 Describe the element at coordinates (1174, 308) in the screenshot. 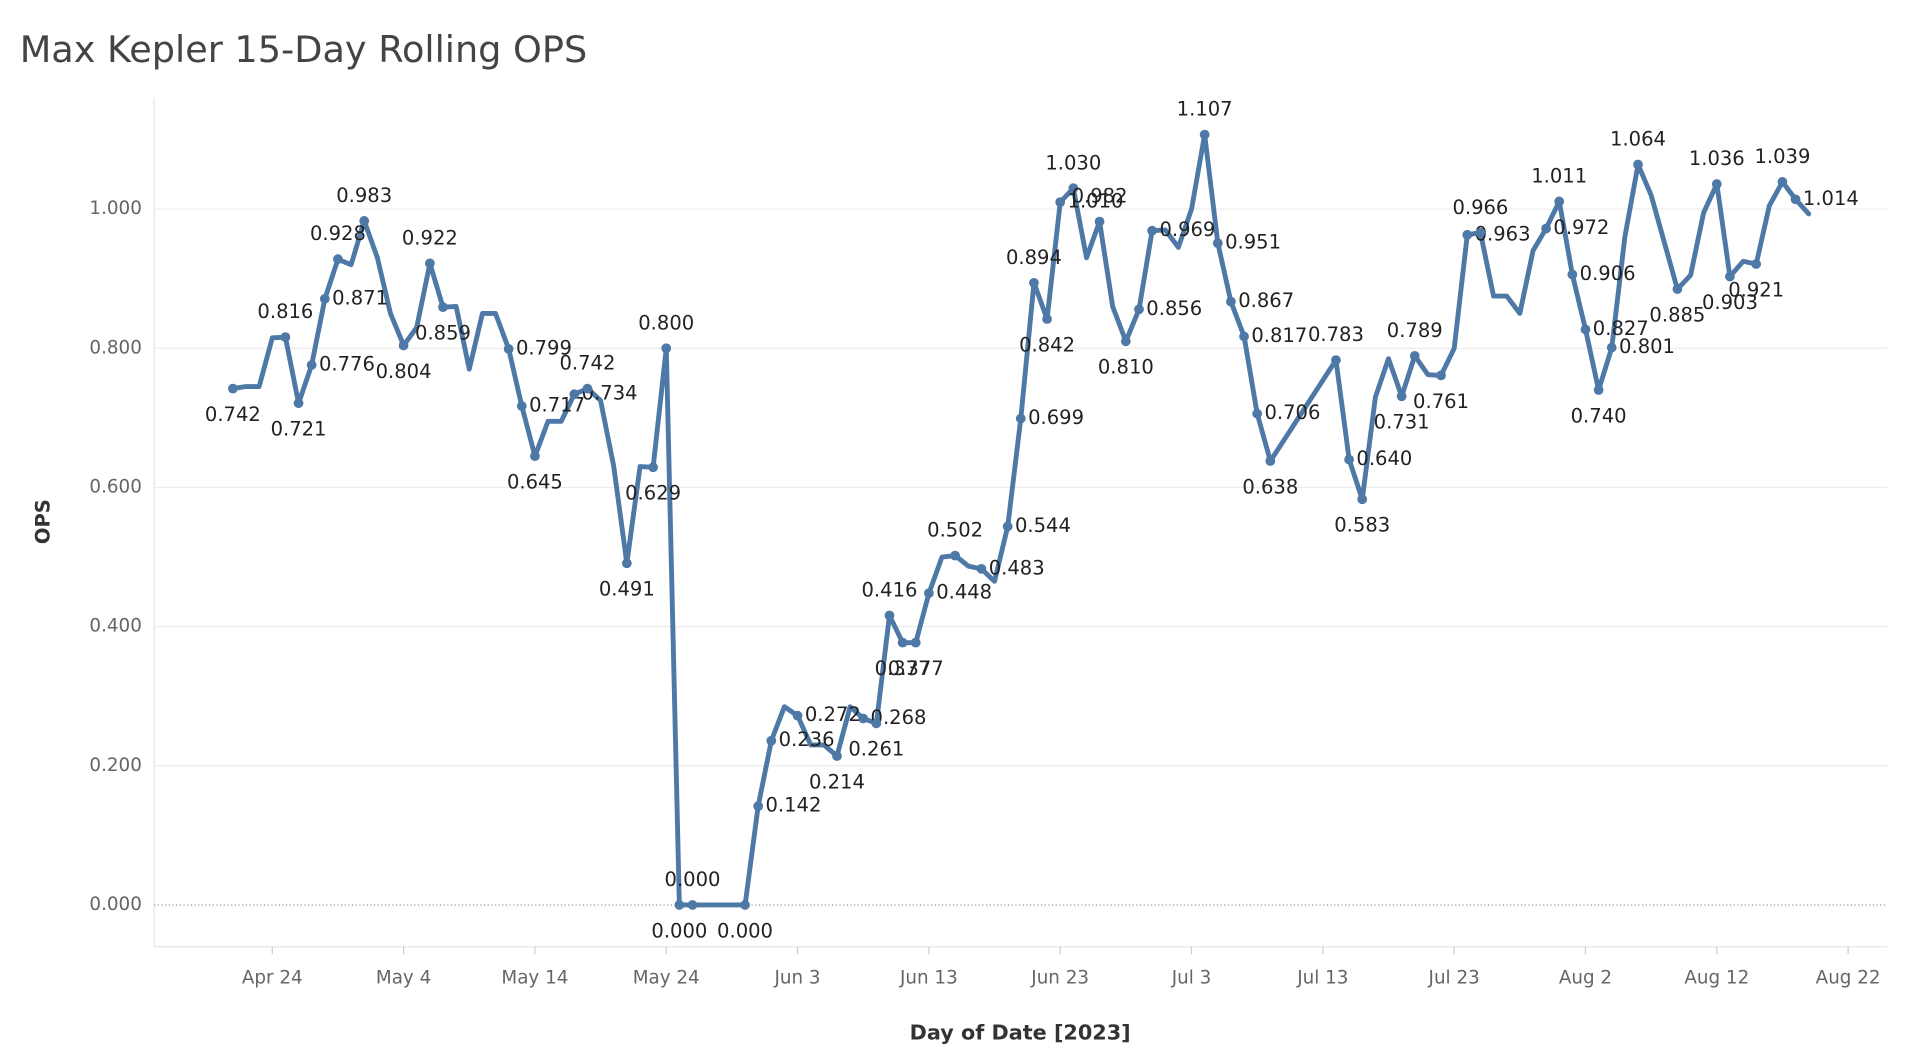

I see `data-label: 0.856` at that location.